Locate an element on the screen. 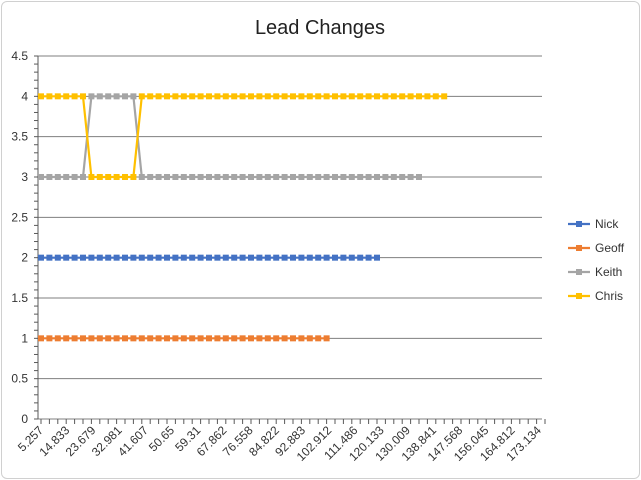 This screenshot has height=480, width=641. series-keith is located at coordinates (230, 136).